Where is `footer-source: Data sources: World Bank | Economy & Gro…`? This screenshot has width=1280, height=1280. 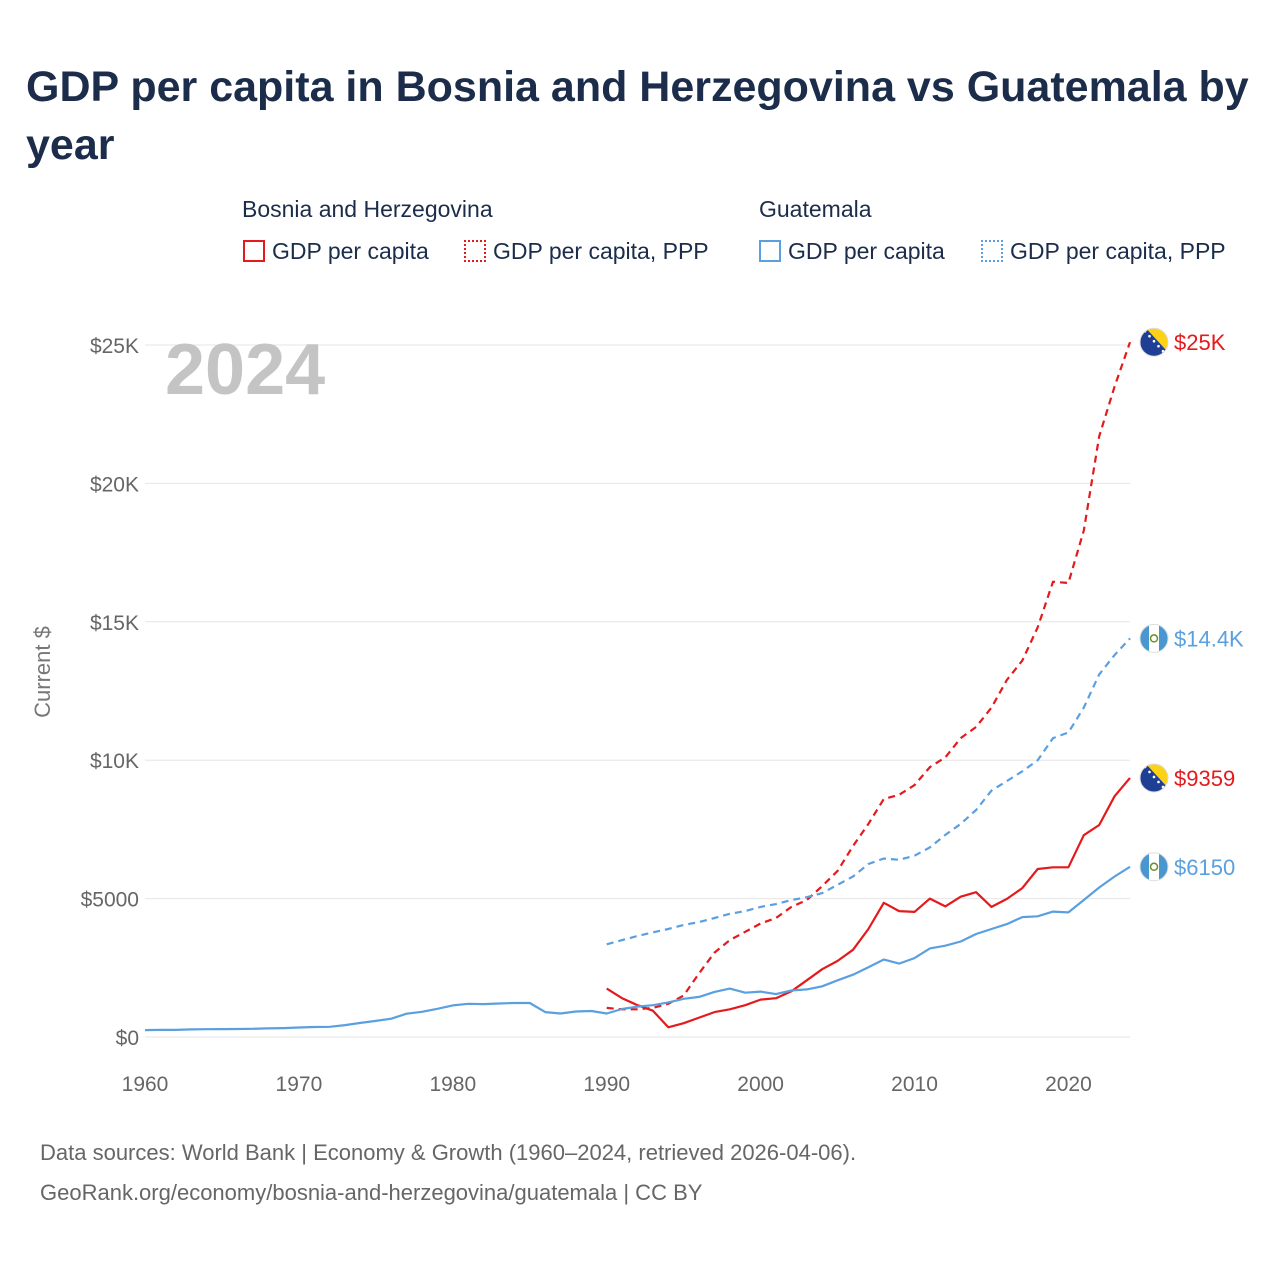 footer-source: Data sources: World Bank | Economy & Gro… is located at coordinates (448, 1152).